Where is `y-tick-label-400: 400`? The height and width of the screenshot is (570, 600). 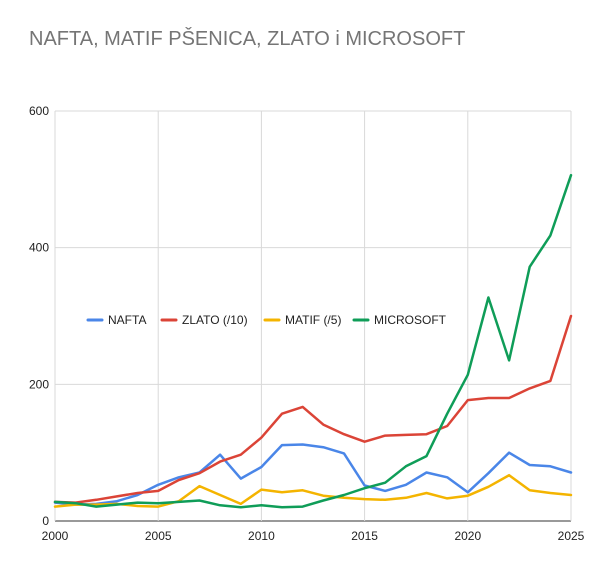
y-tick-label-400: 400 is located at coordinates (39, 248).